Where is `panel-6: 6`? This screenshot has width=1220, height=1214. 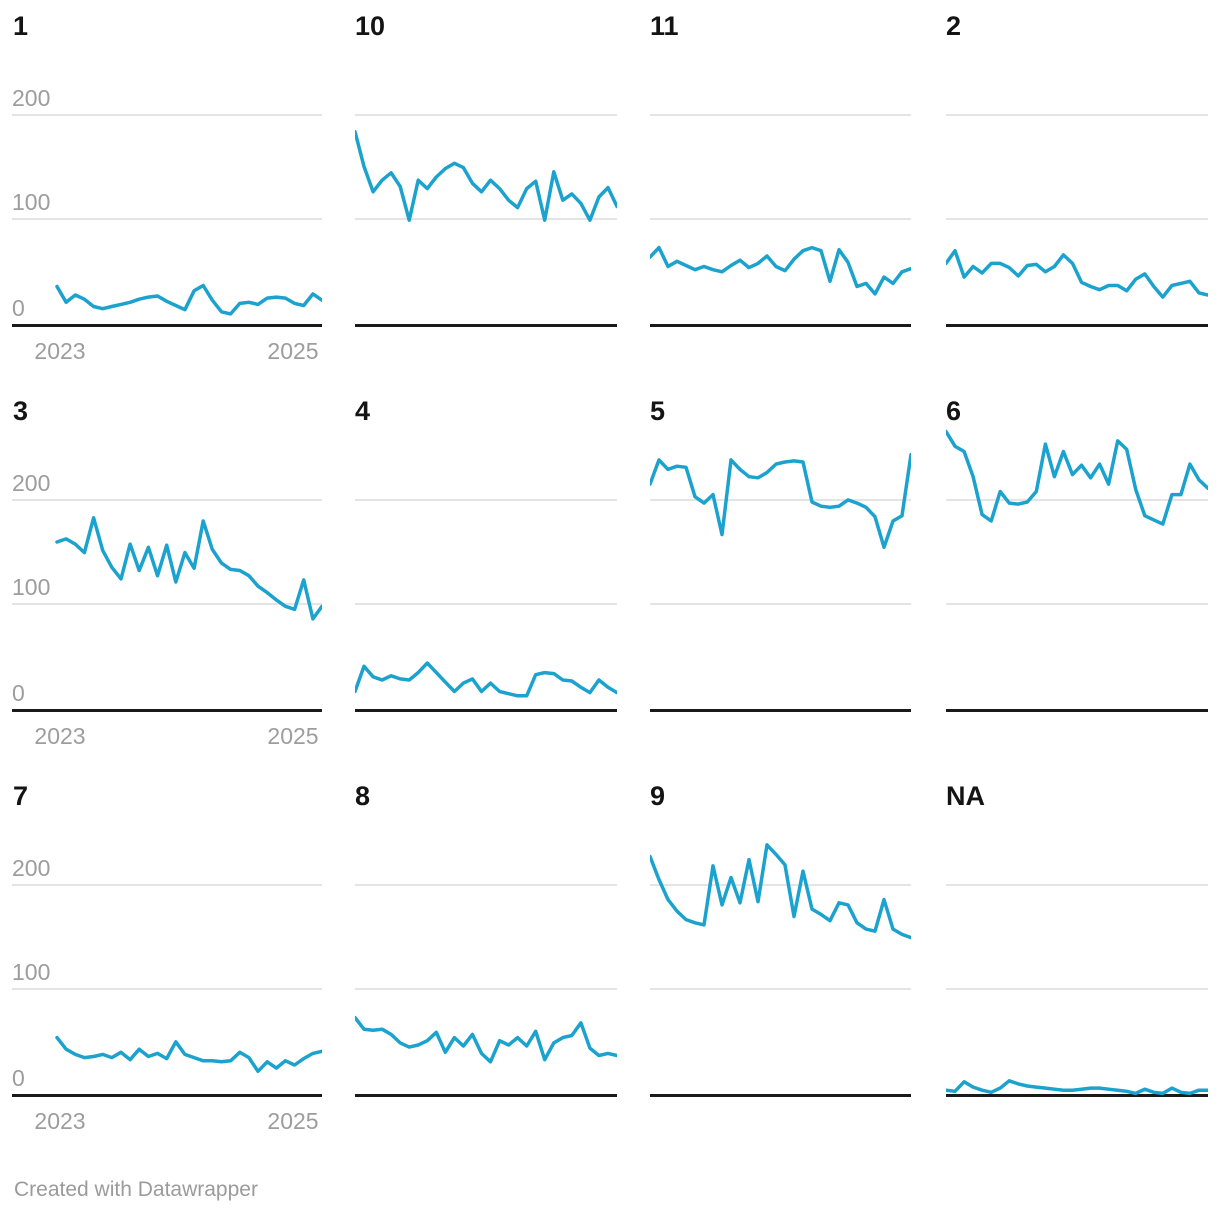
panel-6: 6 is located at coordinates (1077, 572).